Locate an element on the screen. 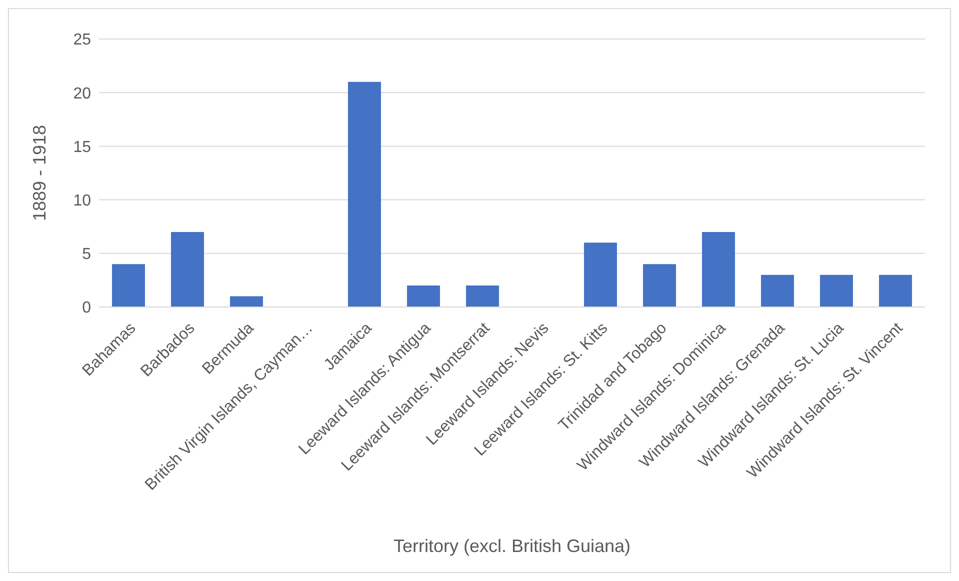 Image resolution: width=959 pixels, height=581 pixels. y-tick-label: 0 is located at coordinates (87, 308).